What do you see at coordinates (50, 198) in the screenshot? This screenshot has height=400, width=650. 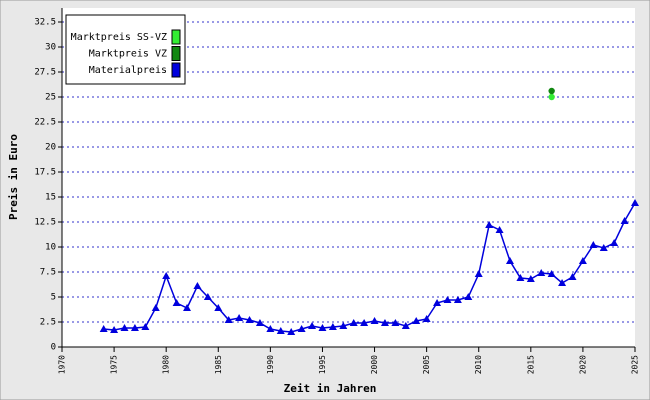 I see `y-tick-label: 15` at bounding box center [50, 198].